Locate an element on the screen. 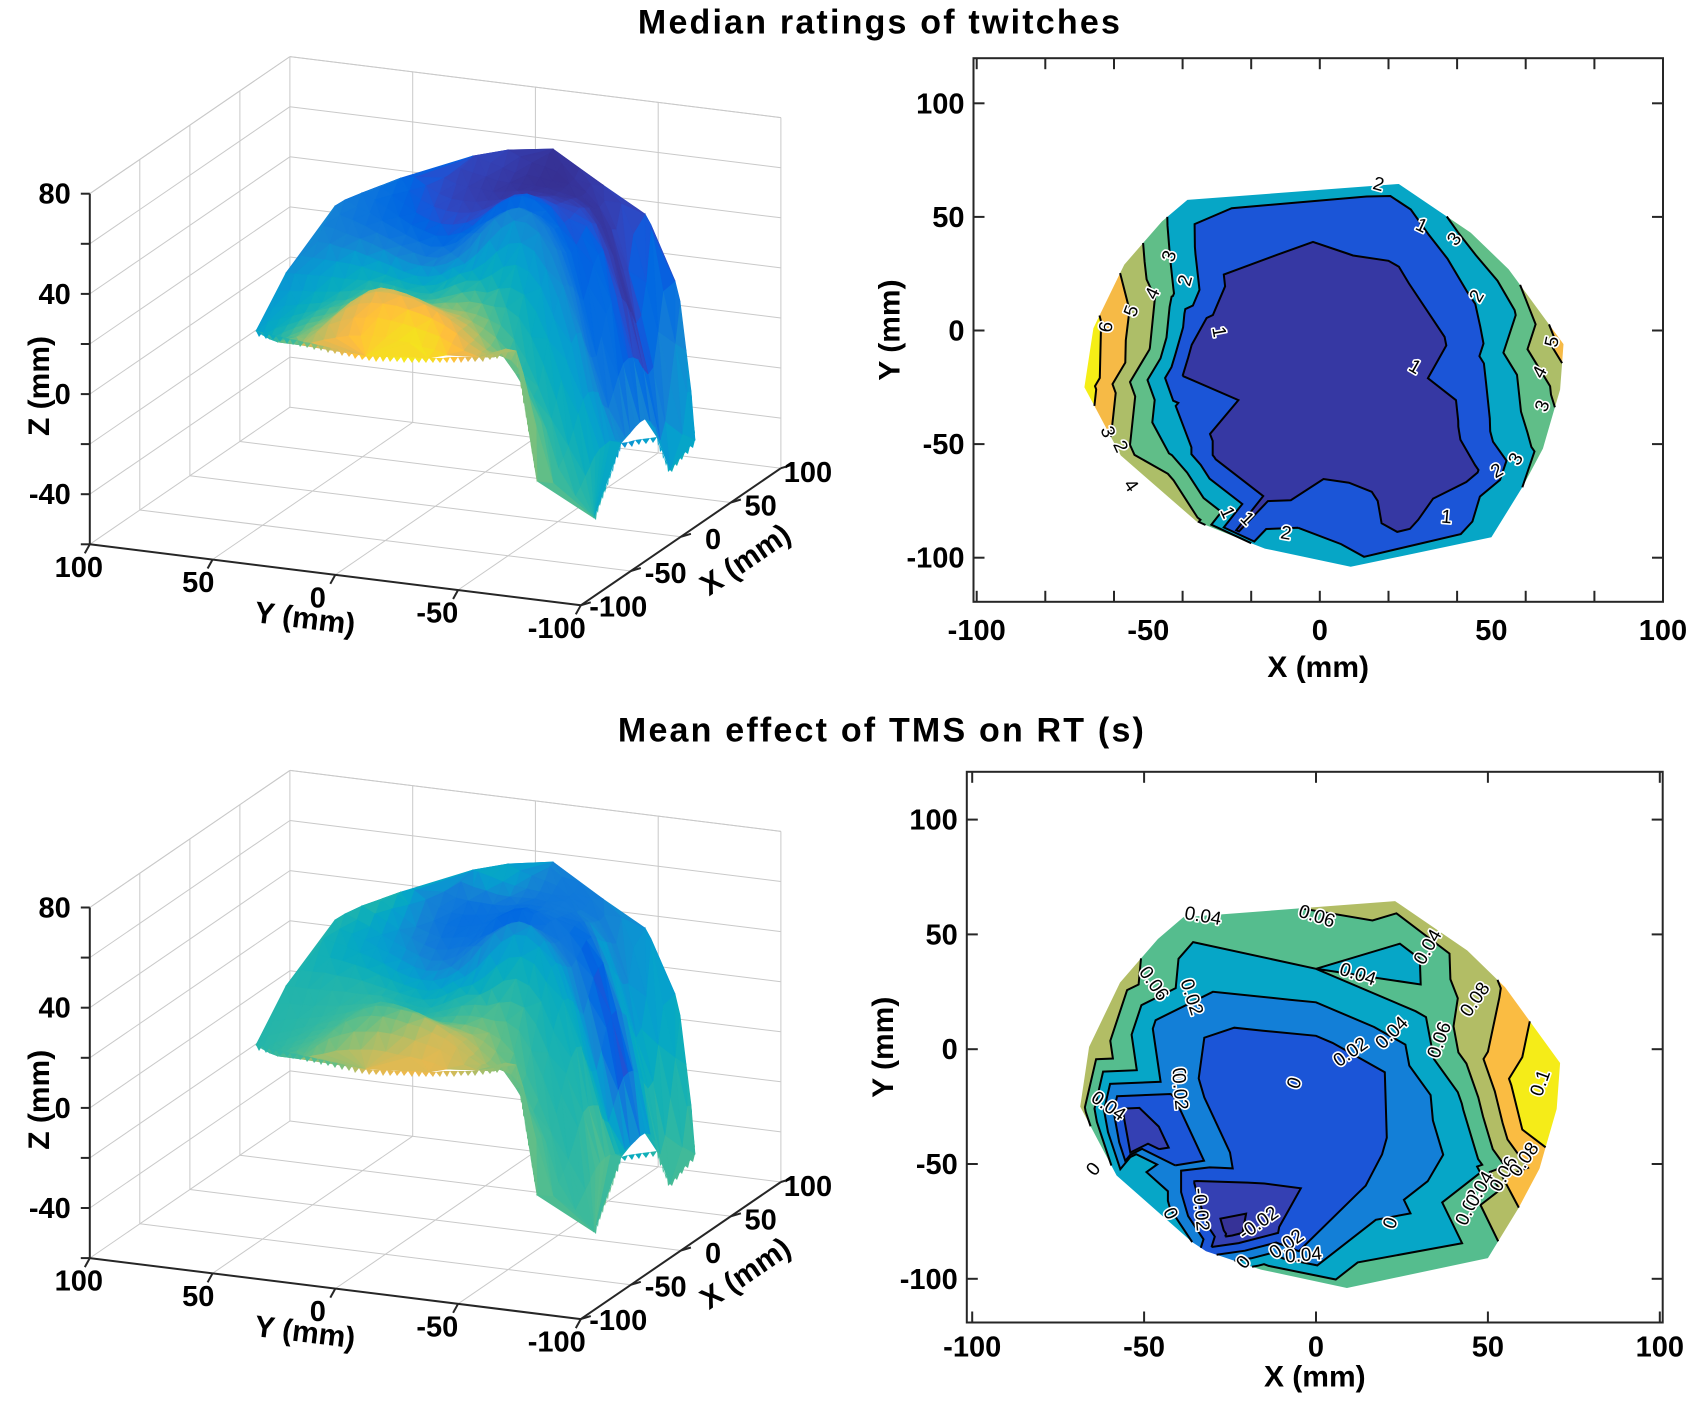 The width and height of the screenshot is (1700, 1405). svg-text: Mean effect of TMS on RT (s) is located at coordinates (882, 731).